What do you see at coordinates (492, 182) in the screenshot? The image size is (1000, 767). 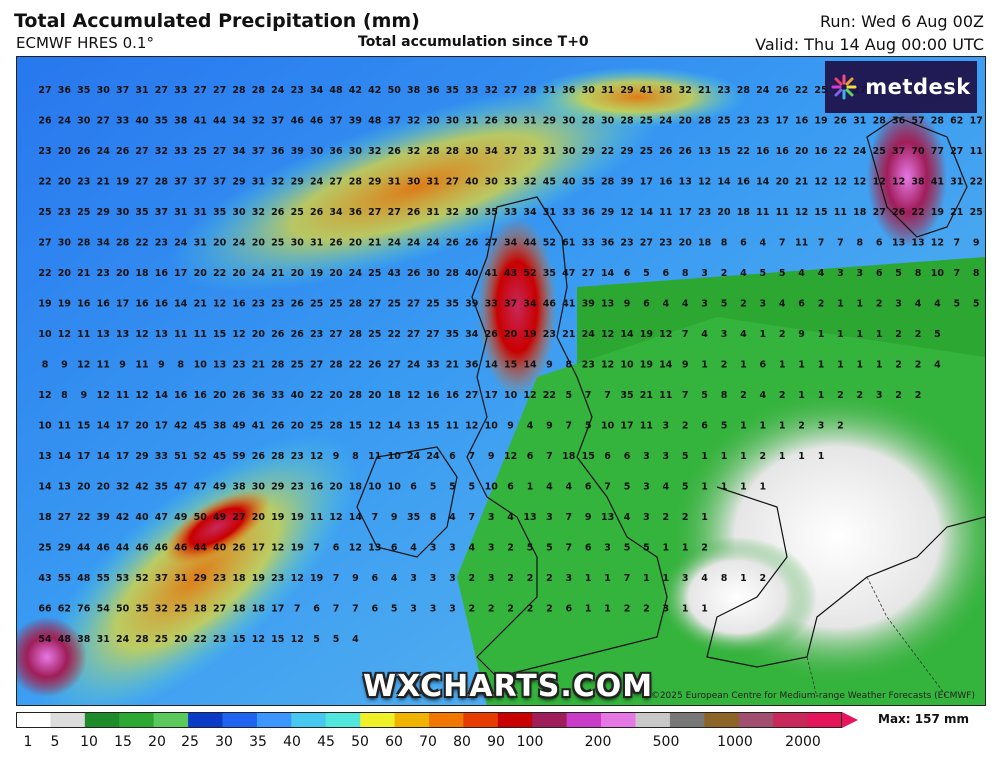 I see `grid-value: 30` at bounding box center [492, 182].